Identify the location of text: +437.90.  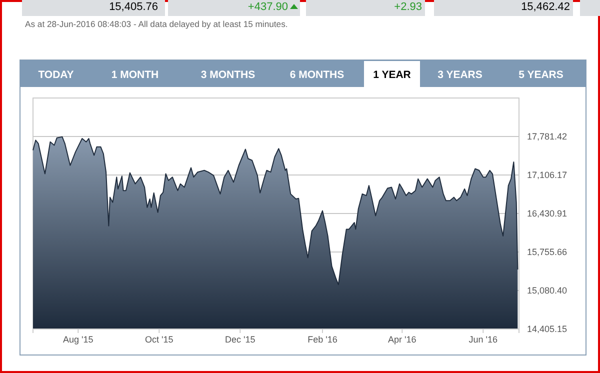
(268, 7).